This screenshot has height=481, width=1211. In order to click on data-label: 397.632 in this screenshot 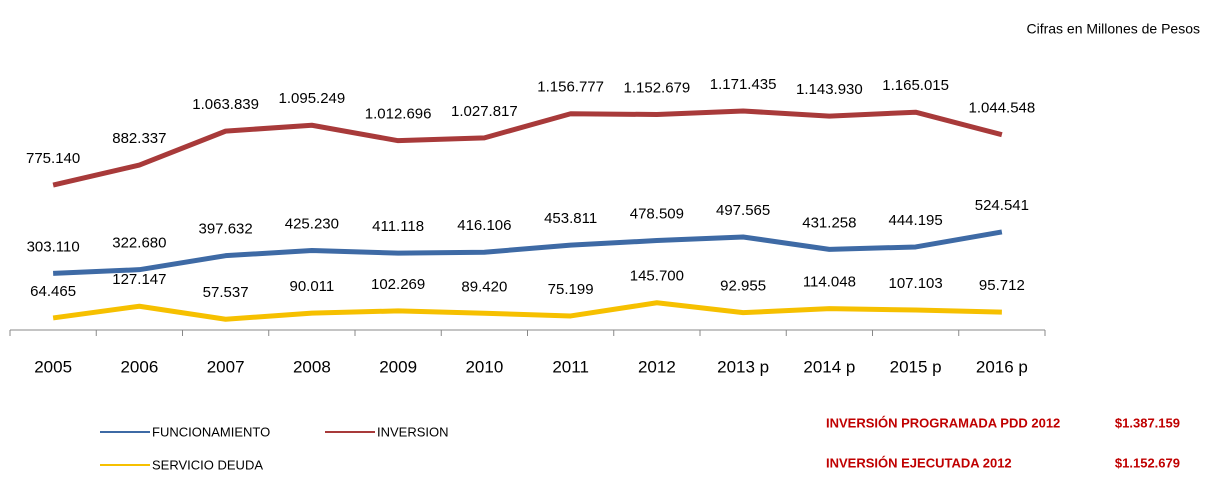, I will do `click(226, 229)`.